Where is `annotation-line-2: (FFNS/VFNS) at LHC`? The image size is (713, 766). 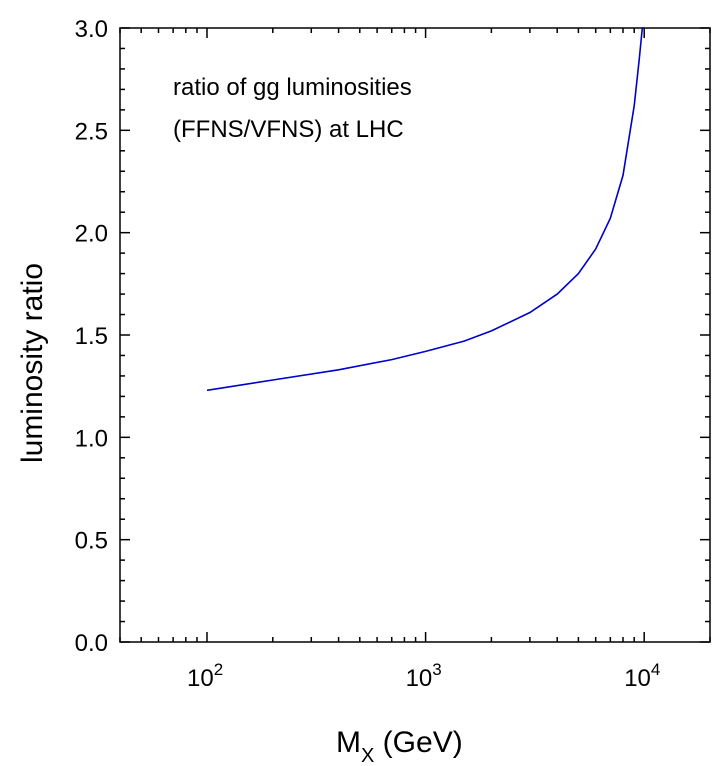 annotation-line-2: (FFNS/VFNS) at LHC is located at coordinates (288, 129).